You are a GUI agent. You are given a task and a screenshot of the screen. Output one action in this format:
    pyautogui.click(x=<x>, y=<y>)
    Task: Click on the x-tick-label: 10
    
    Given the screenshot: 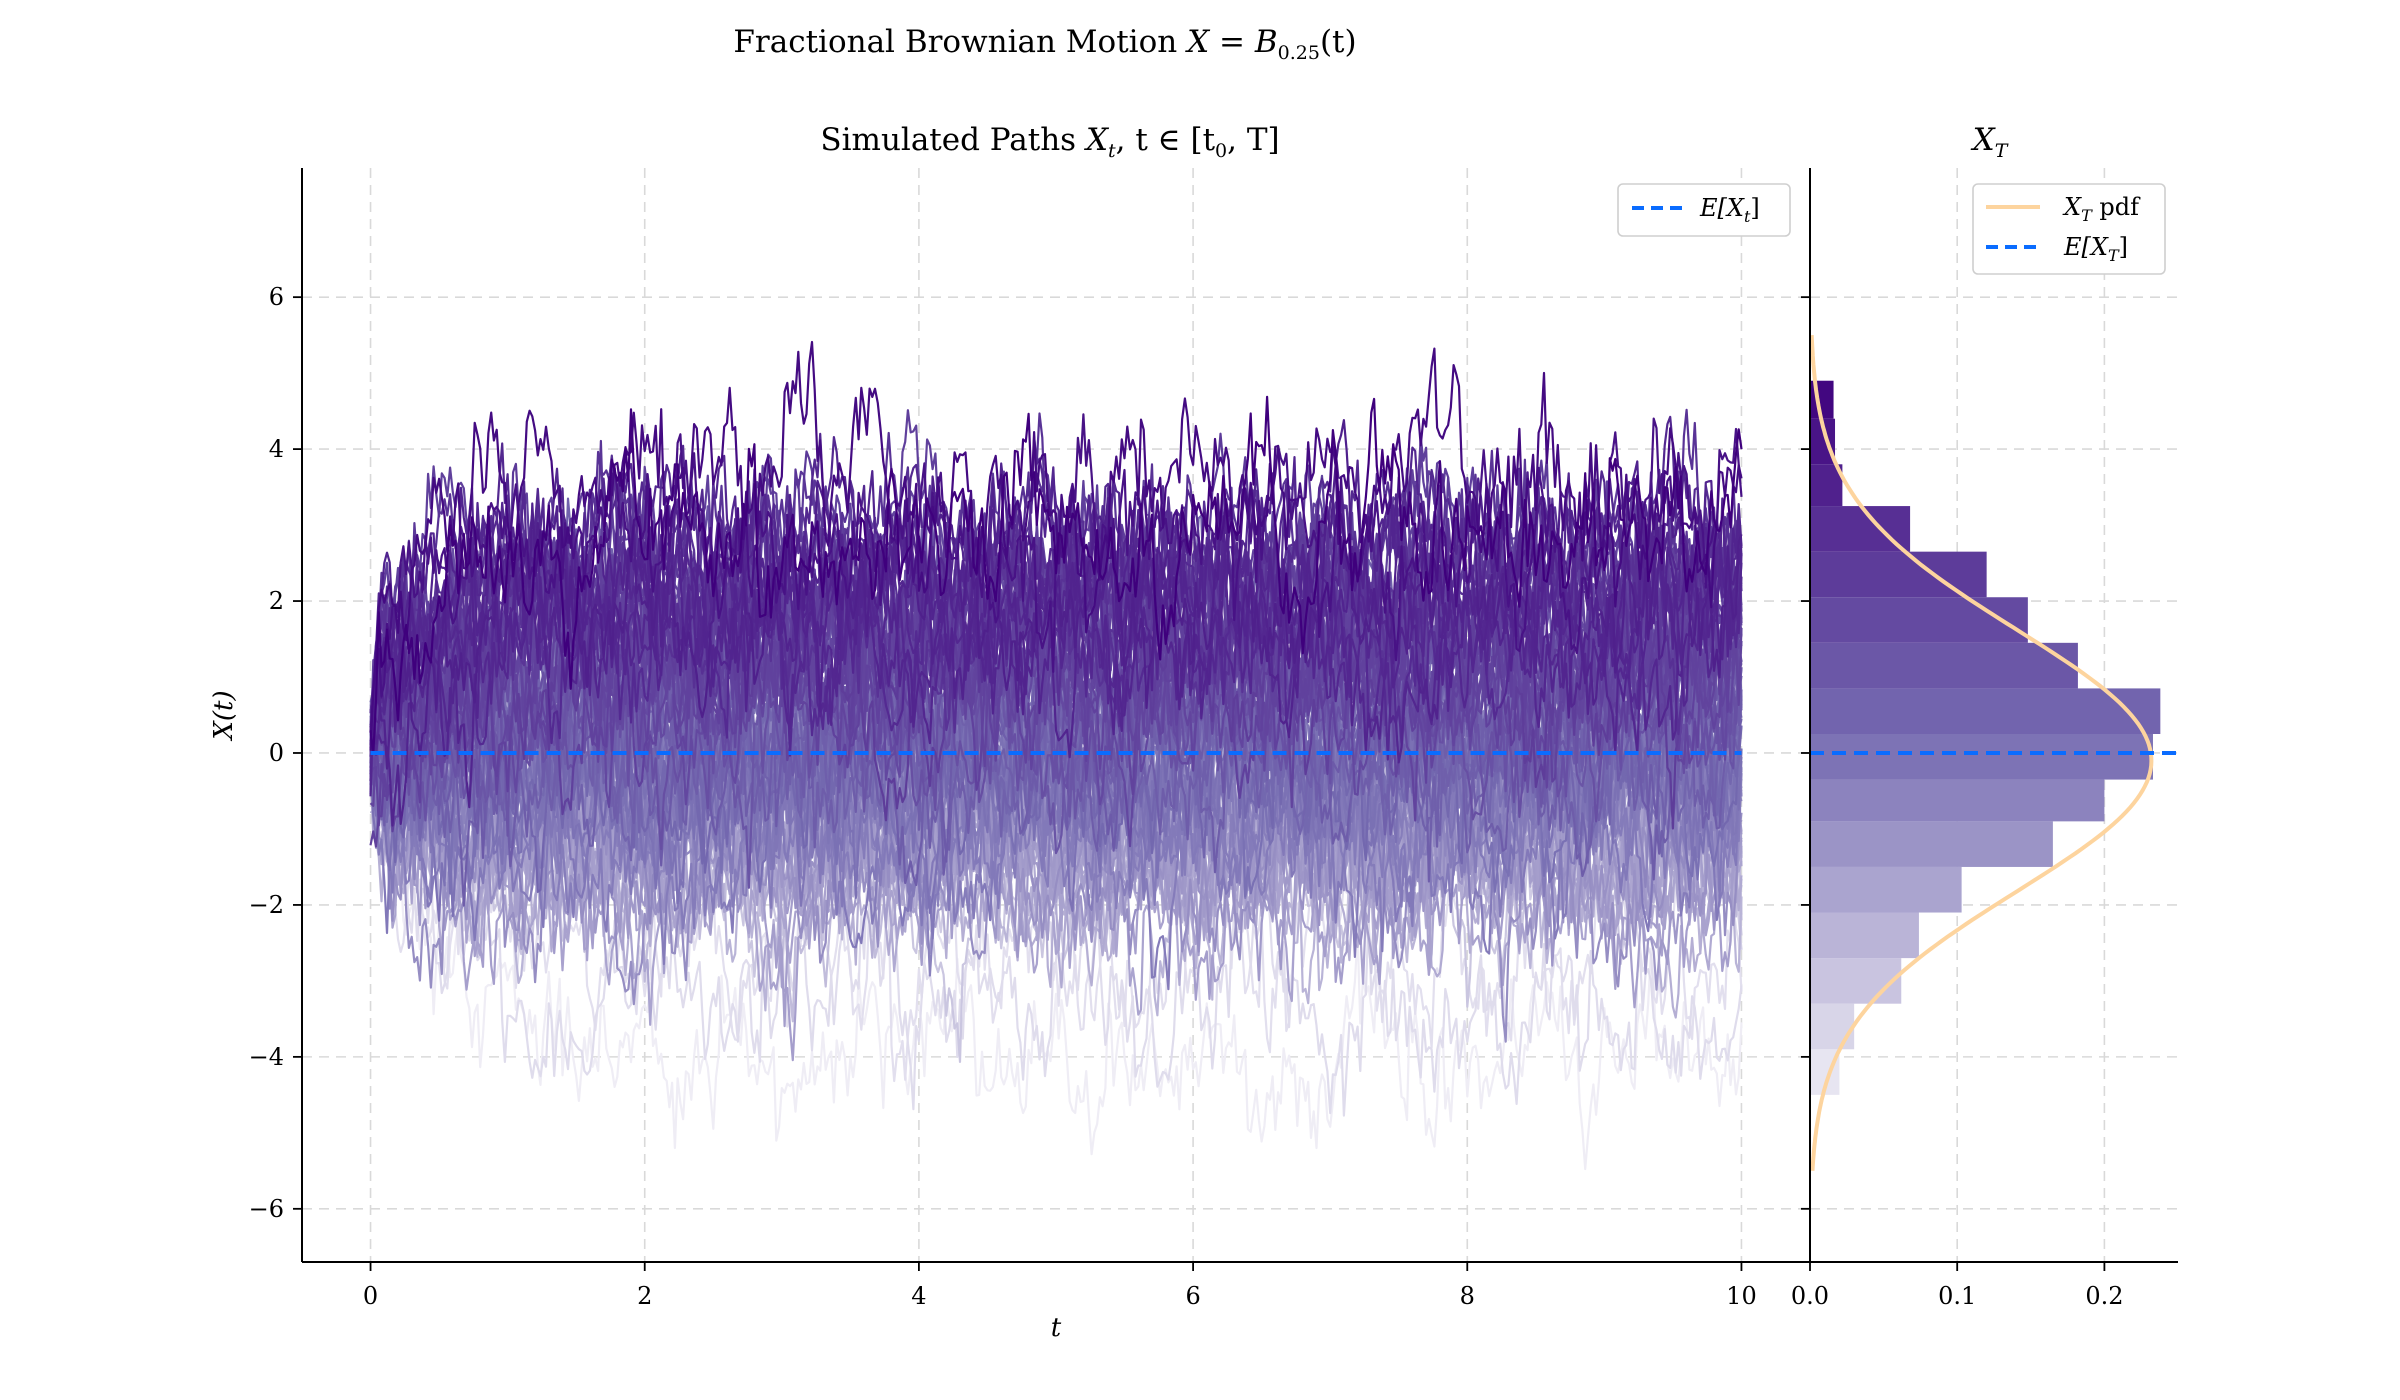 What is the action you would take?
    pyautogui.click(x=1741, y=1296)
    